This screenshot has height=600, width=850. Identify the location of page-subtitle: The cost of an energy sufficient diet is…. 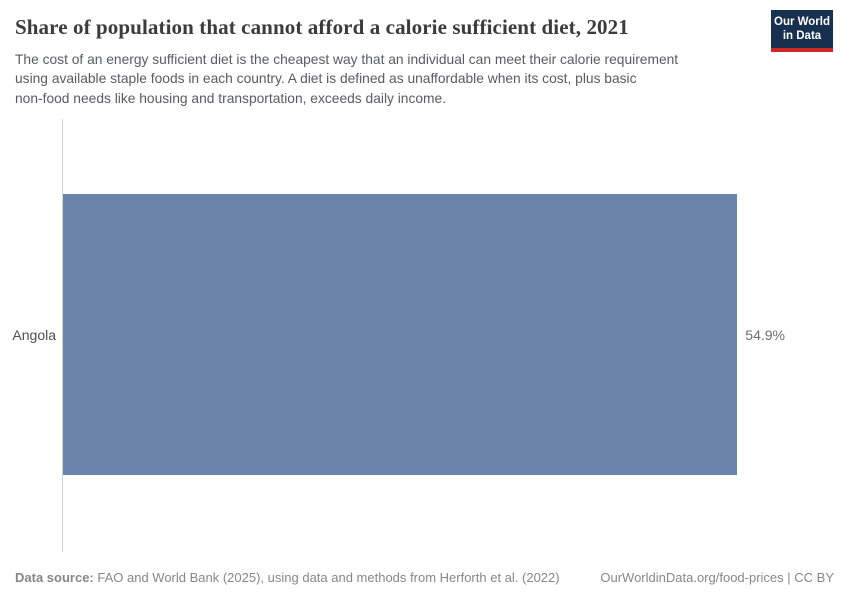
(346, 79).